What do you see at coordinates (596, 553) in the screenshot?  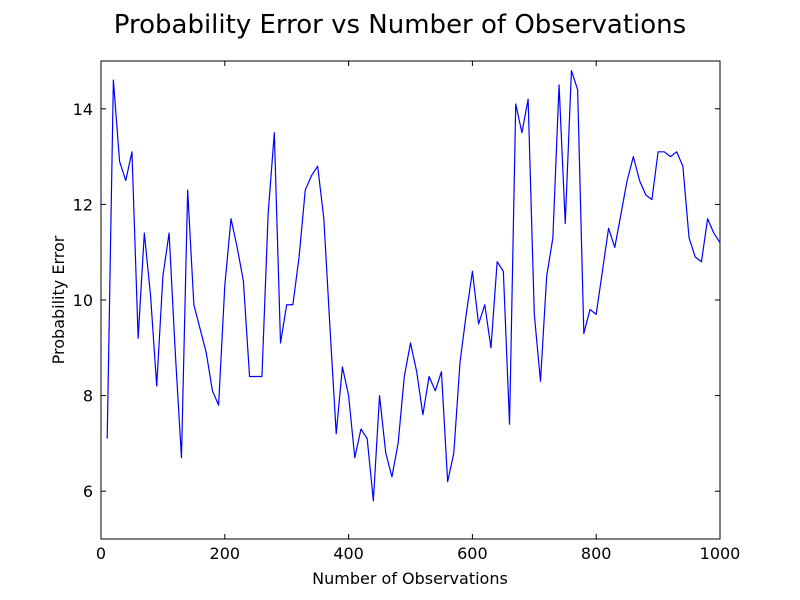 I see `x-tick-label: 800` at bounding box center [596, 553].